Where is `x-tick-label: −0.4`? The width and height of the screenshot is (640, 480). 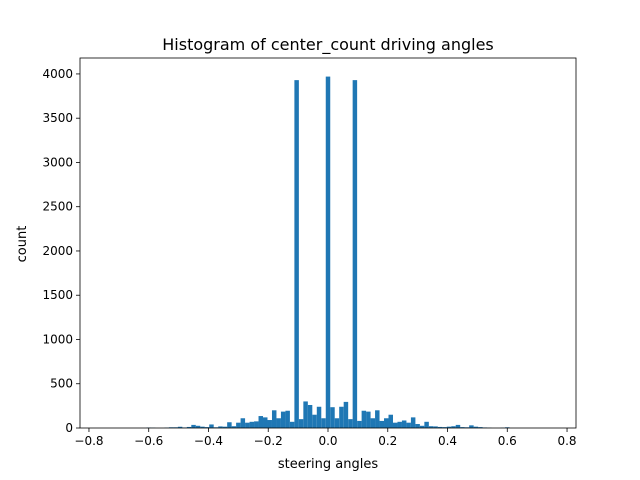 x-tick-label: −0.4 is located at coordinates (208, 441).